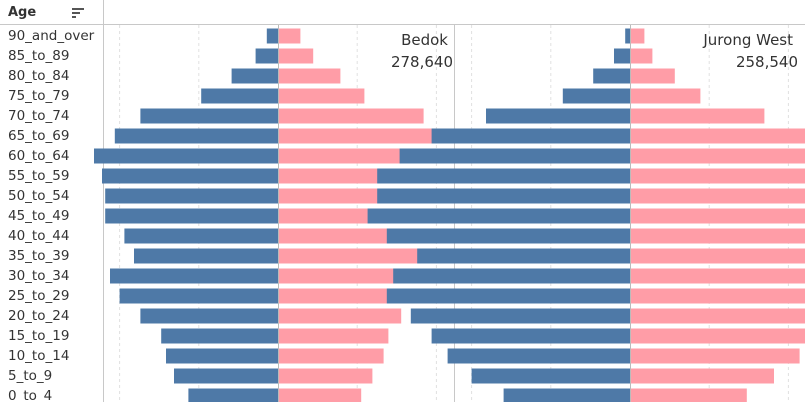  Describe the element at coordinates (38, 56) in the screenshot. I see `age-label-85_to_89: 85_to_89` at that location.